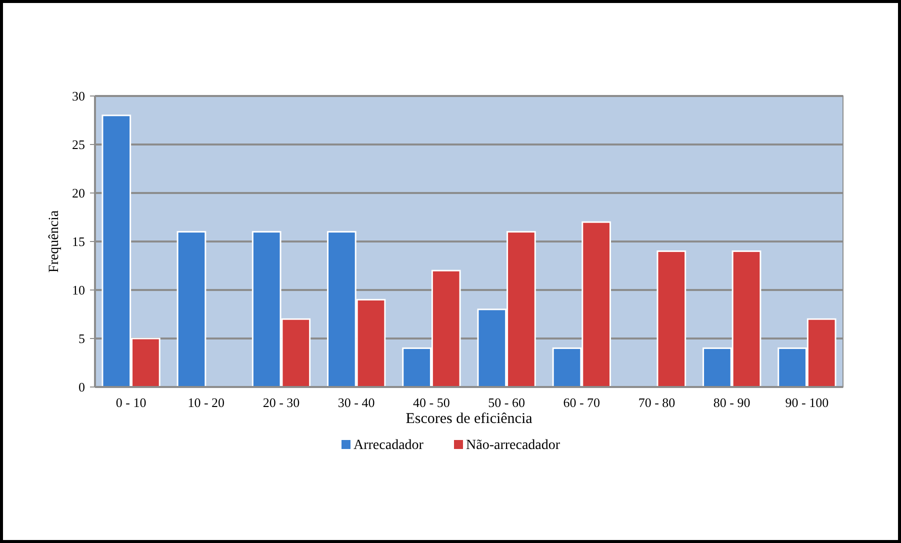 The width and height of the screenshot is (901, 543). I want to click on y-axis-title: Frequência, so click(54, 241).